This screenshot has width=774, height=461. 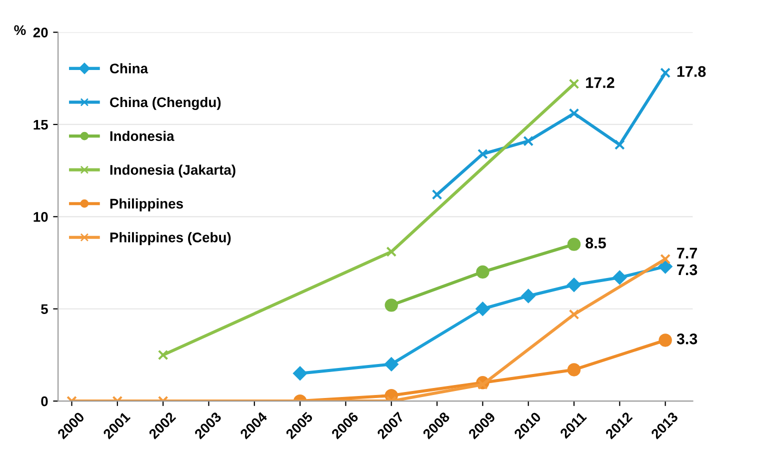 What do you see at coordinates (173, 171) in the screenshot?
I see `legend-label: Indonesia (Jakarta)` at bounding box center [173, 171].